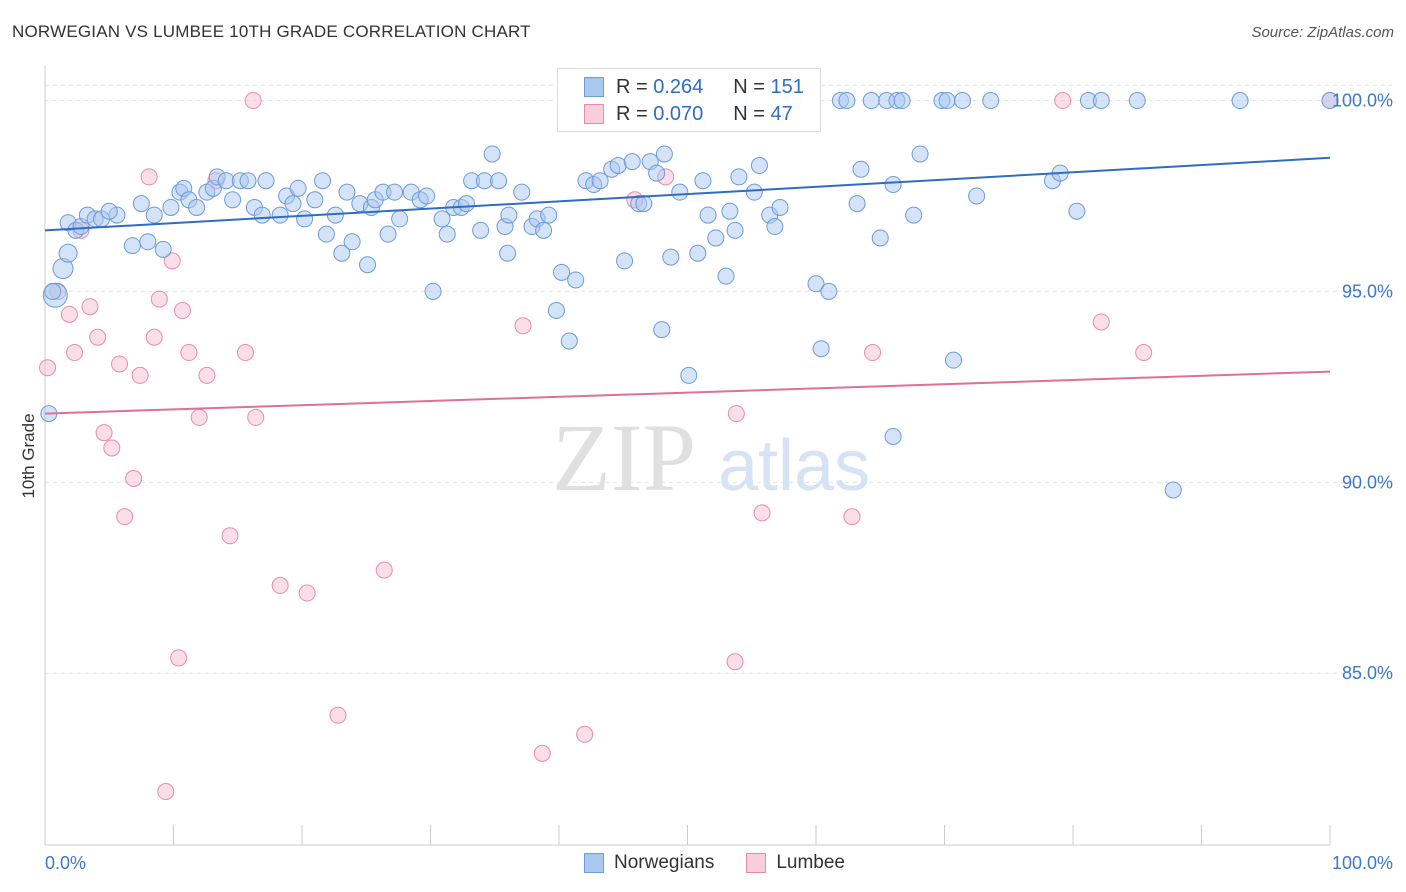 Image resolution: width=1406 pixels, height=892 pixels. What do you see at coordinates (1362, 101) in the screenshot?
I see `y-tick-label: 100.0%` at bounding box center [1362, 101].